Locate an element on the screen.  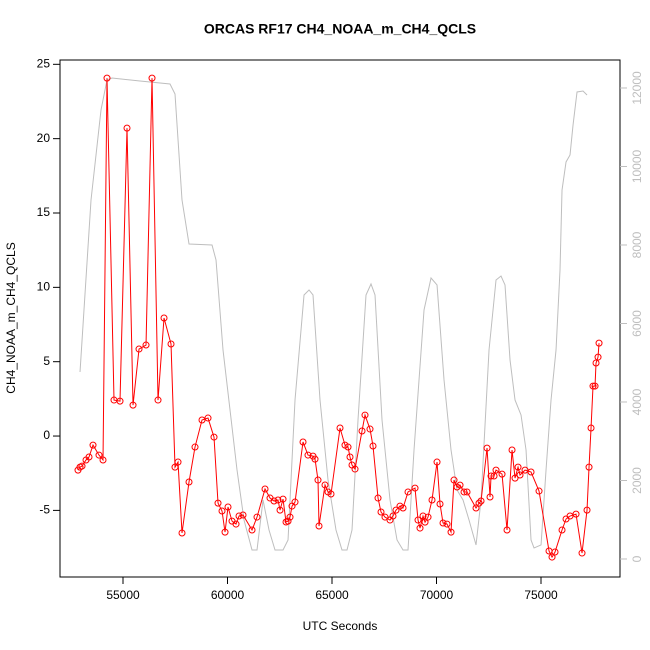
x-axis-label: UTC Seconds is located at coordinates (340, 626).